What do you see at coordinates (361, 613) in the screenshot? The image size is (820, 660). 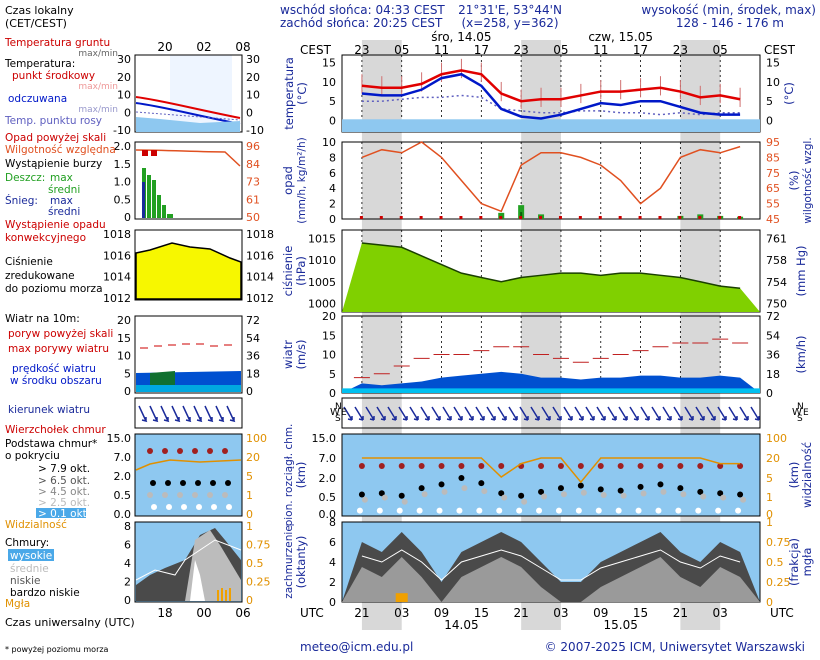 I see `bottom-tick-0: 21` at bounding box center [361, 613].